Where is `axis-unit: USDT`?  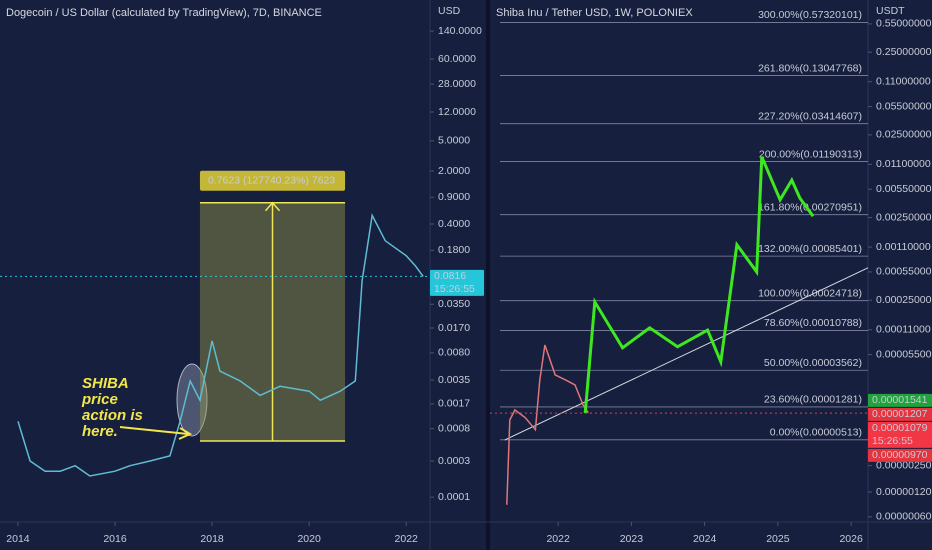 axis-unit: USDT is located at coordinates (890, 11).